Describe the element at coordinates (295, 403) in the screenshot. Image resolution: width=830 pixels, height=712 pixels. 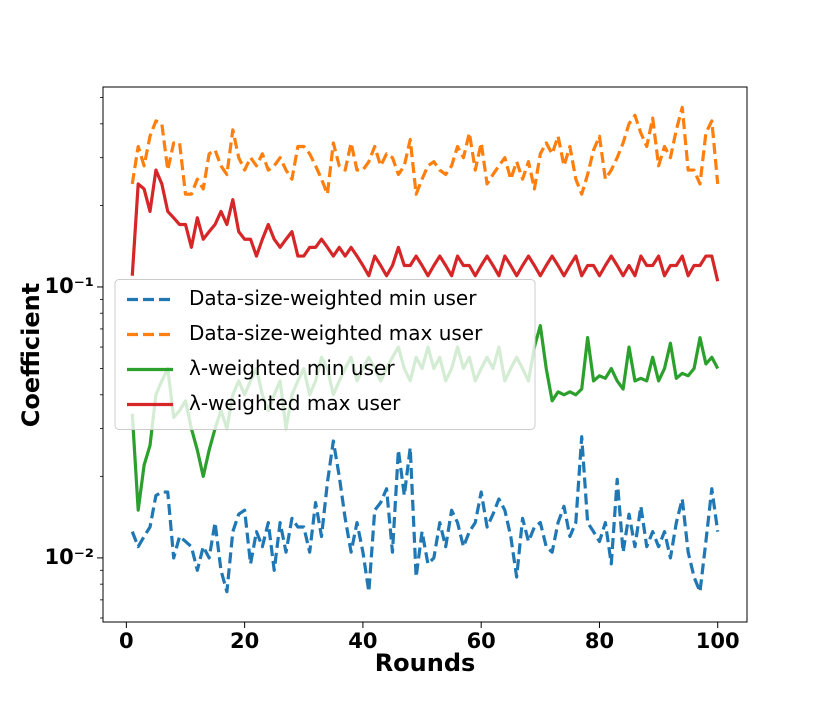
I see `legend-label: λ-weighted max user` at that location.